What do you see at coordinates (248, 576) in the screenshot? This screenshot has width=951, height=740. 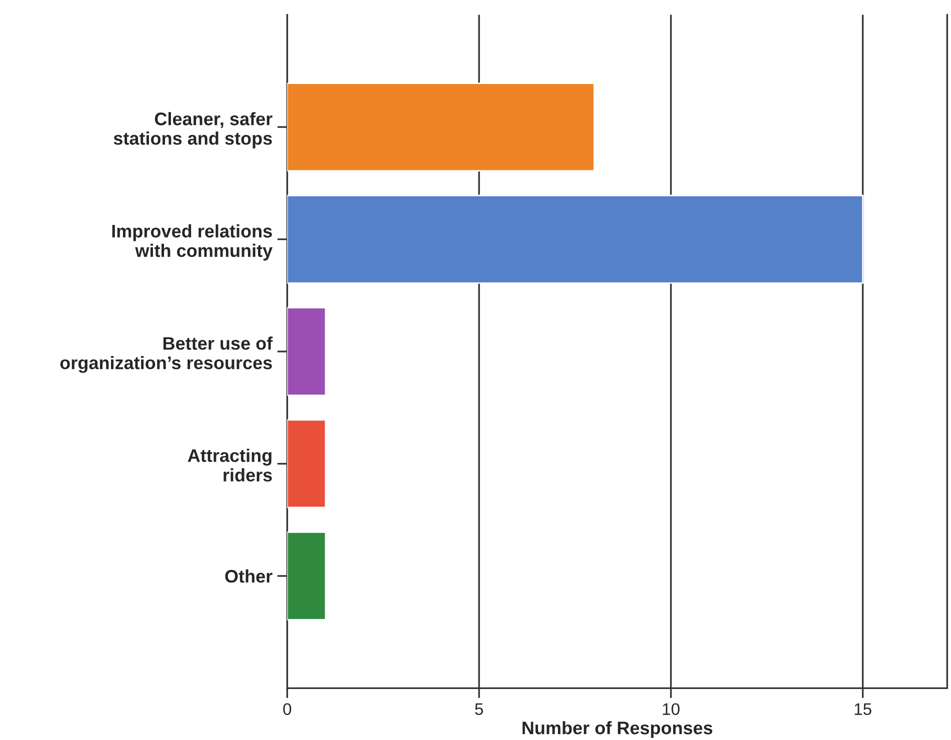 I see `y-tick-label: Other` at bounding box center [248, 576].